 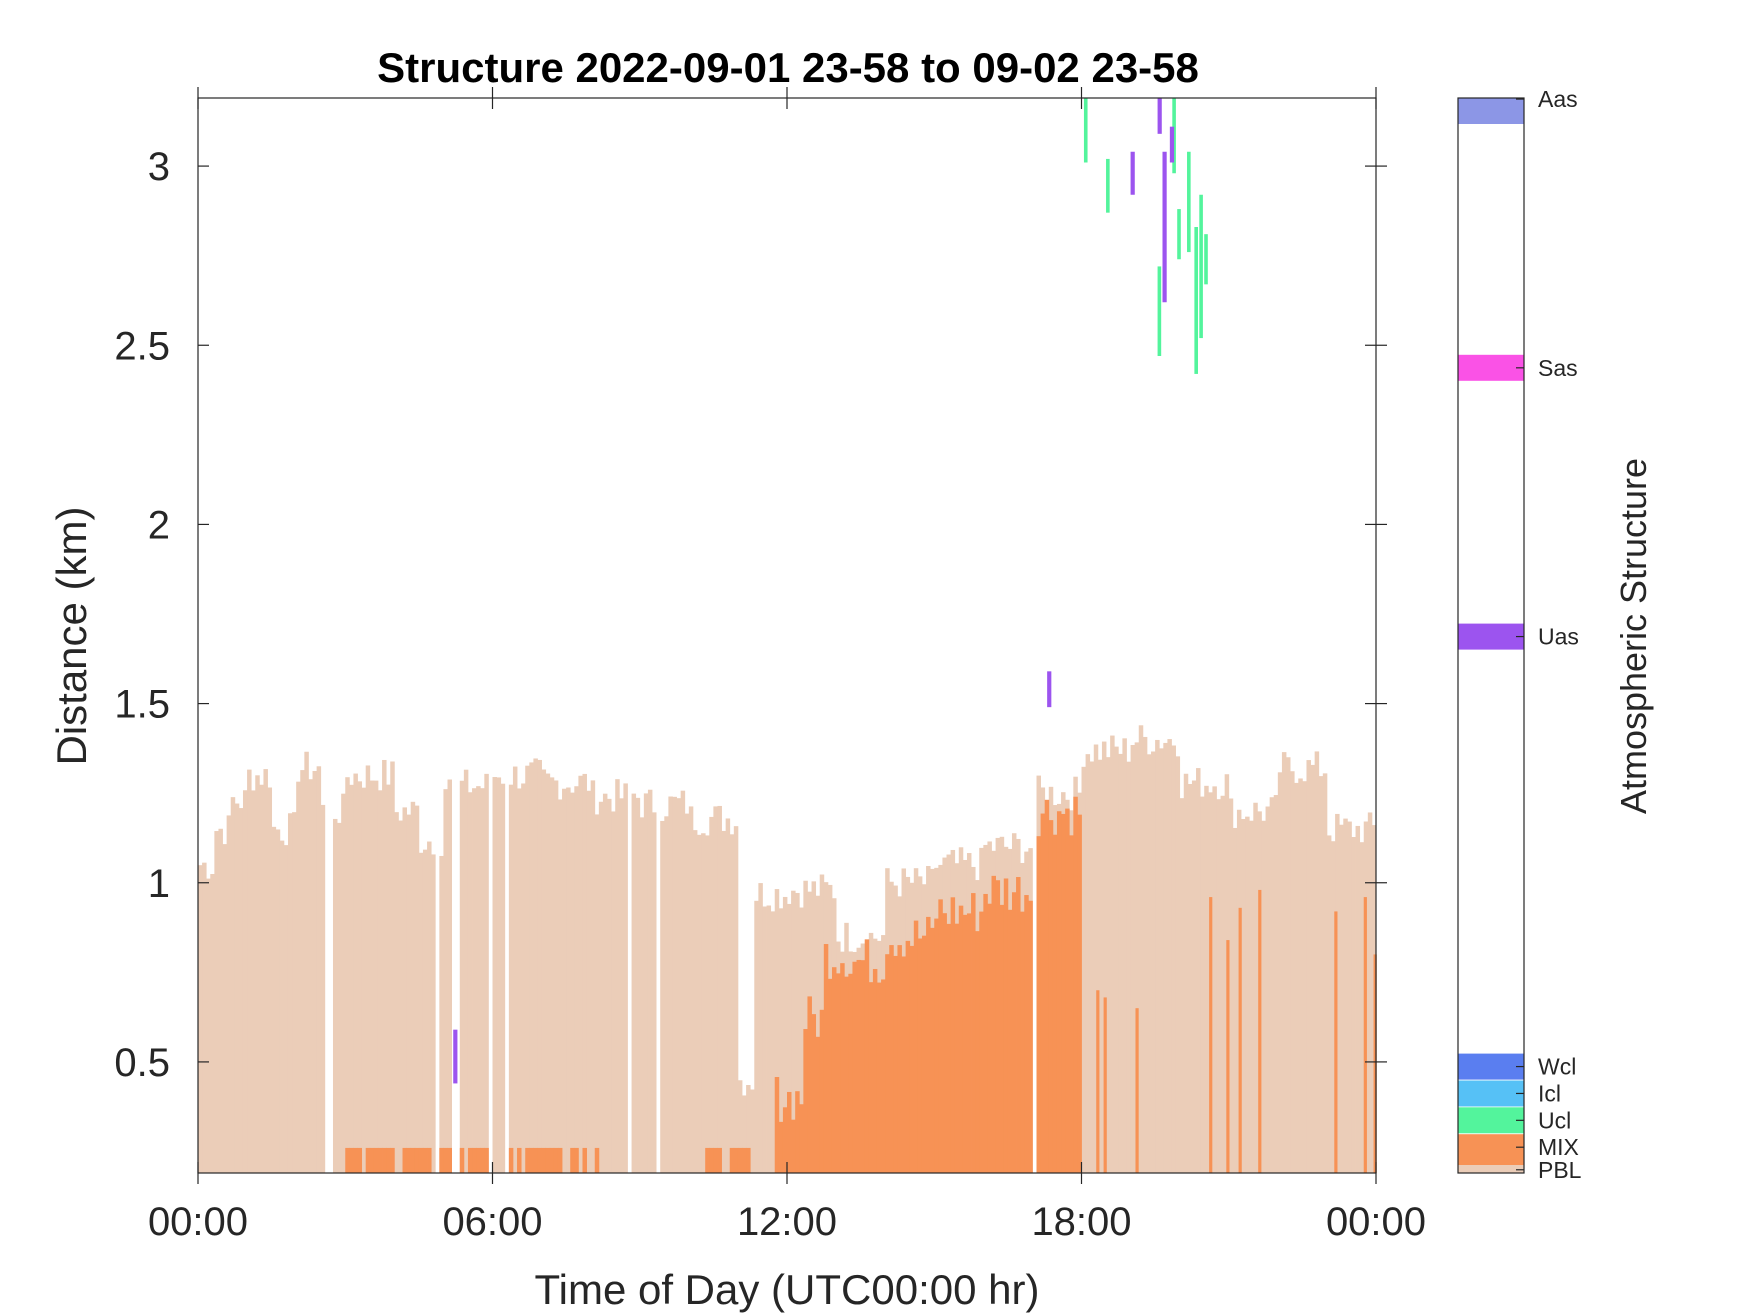 I want to click on colorbar-frame, so click(x=1491, y=635).